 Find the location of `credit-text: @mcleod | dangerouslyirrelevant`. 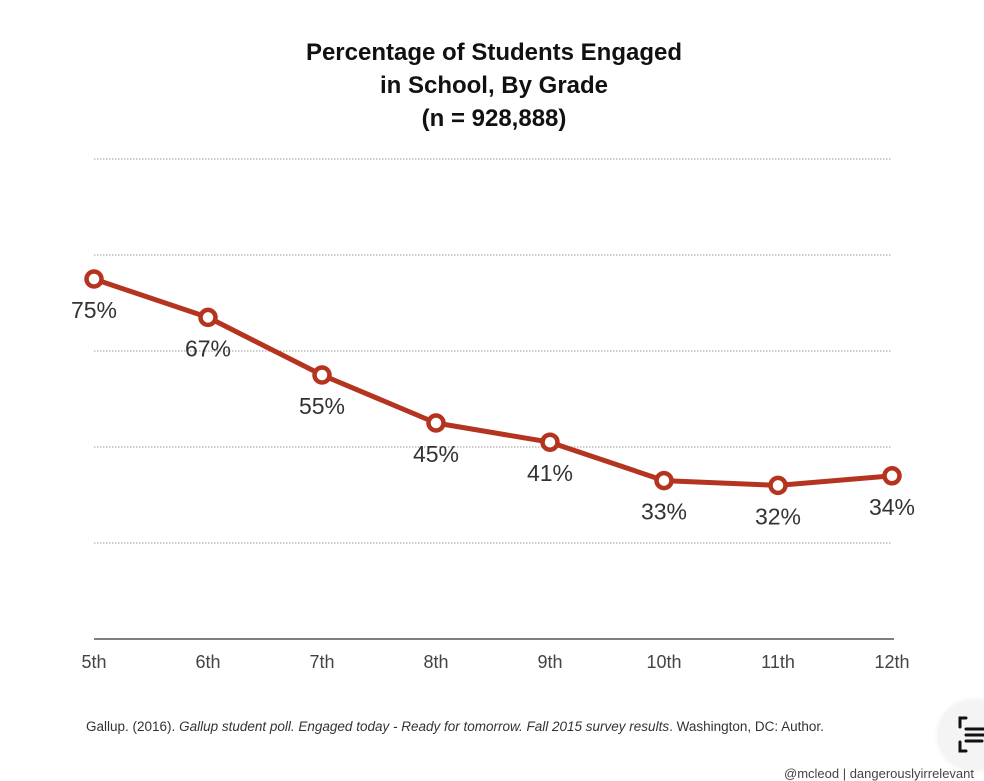

credit-text: @mcleod | dangerouslyirrelevant is located at coordinates (879, 773).